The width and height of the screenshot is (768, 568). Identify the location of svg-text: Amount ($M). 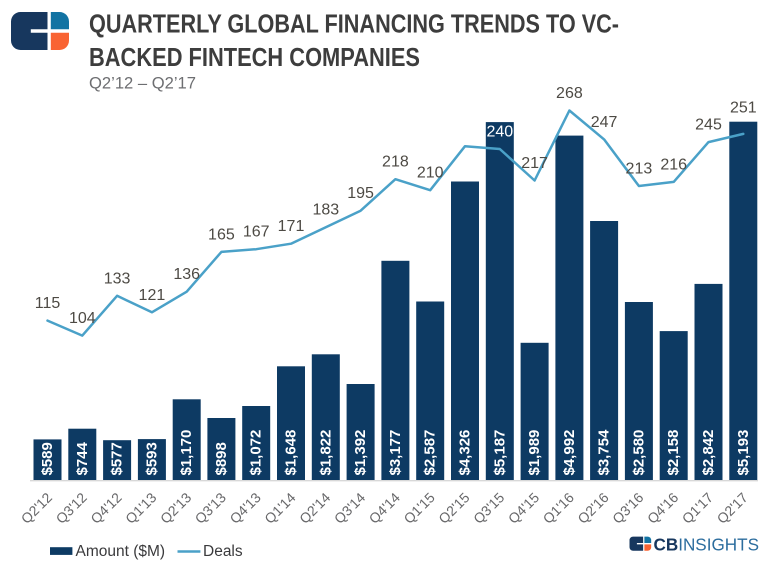
(121, 551).